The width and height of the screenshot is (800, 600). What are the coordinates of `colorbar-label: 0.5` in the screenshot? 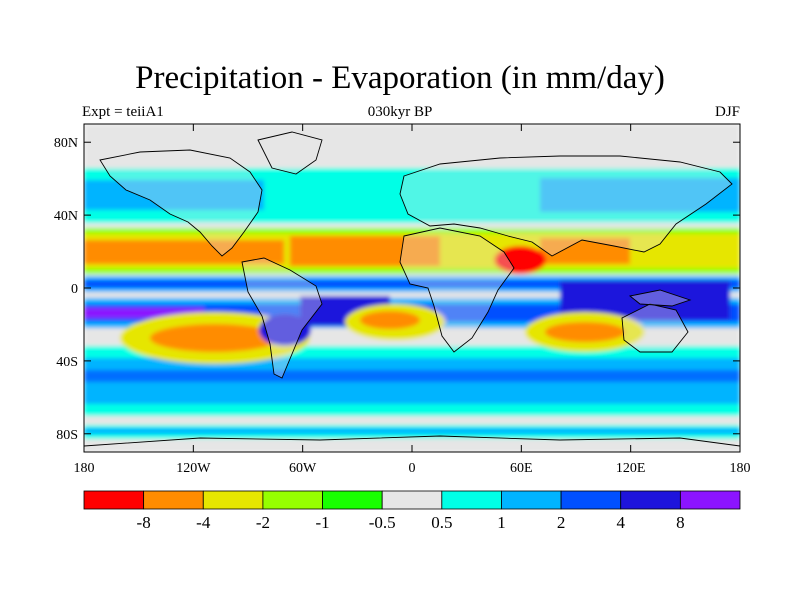 It's located at (441, 522).